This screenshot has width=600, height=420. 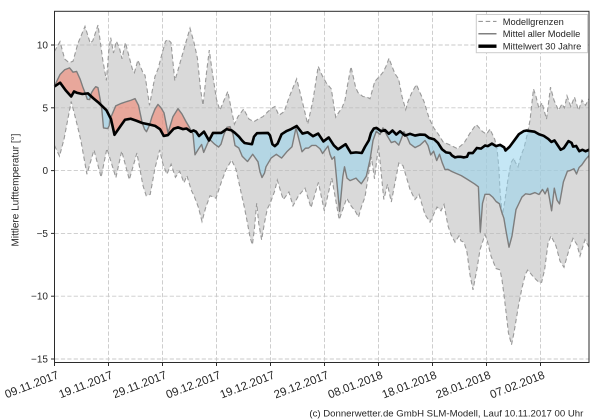 What do you see at coordinates (39, 297) in the screenshot?
I see `svg-text: −10` at bounding box center [39, 297].